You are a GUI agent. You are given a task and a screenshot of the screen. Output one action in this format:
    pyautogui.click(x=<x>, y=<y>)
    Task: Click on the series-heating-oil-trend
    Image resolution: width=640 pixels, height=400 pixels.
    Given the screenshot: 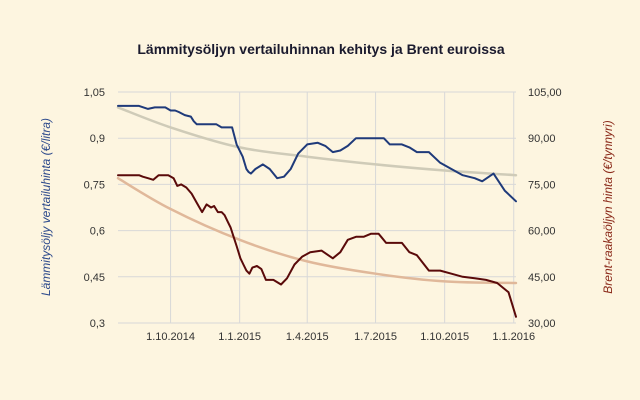 What is the action you would take?
    pyautogui.click(x=317, y=141)
    